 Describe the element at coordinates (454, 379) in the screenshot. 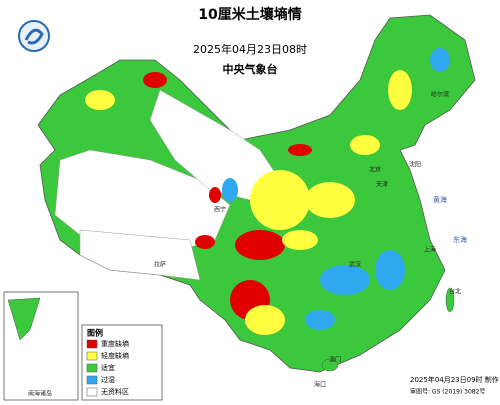

I see `made-time: 2025年04月23日09时 制作` at that location.